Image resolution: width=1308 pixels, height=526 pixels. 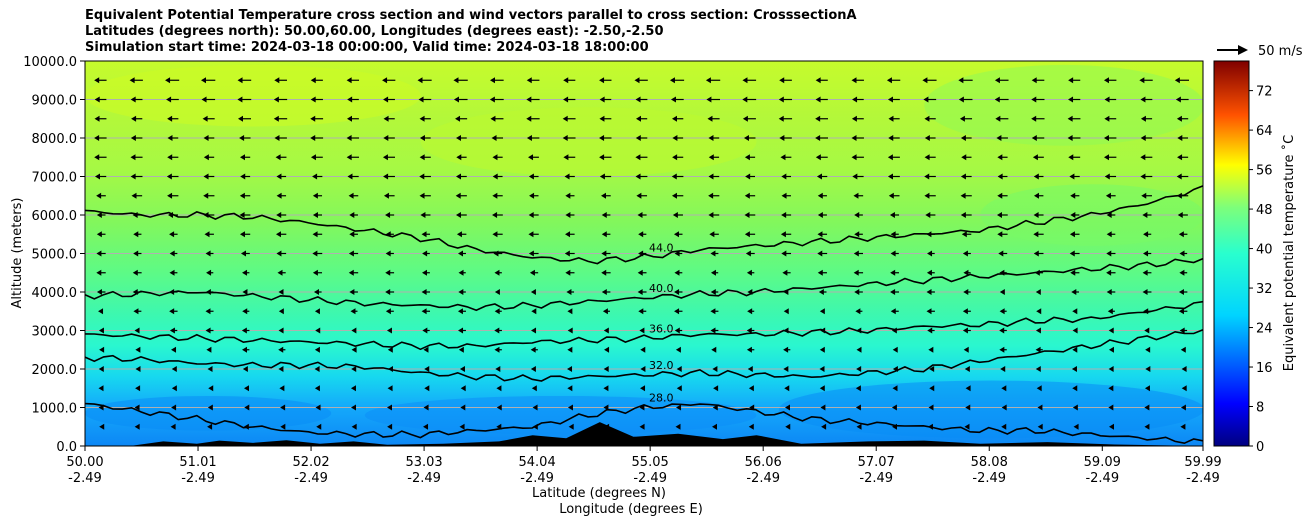 I want to click on colorbar-tick-label: 64, so click(x=1264, y=131).